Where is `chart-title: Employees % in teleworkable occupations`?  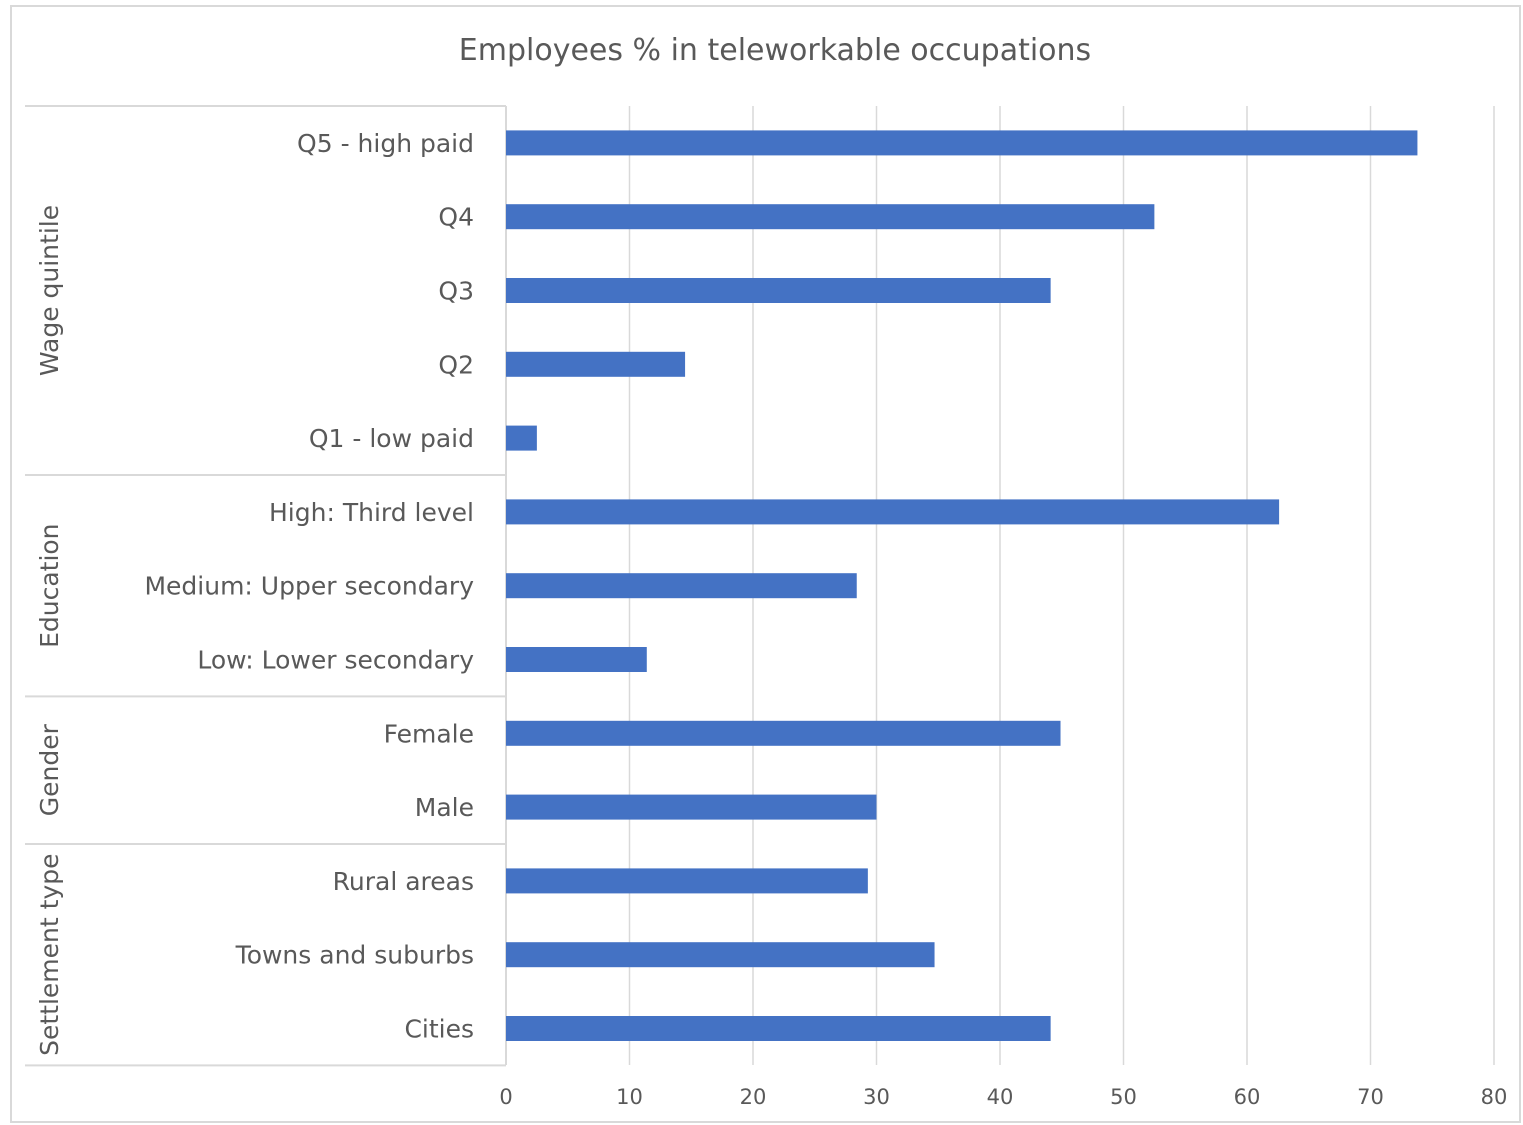
chart-title: Employees % in teleworkable occupations is located at coordinates (775, 50).